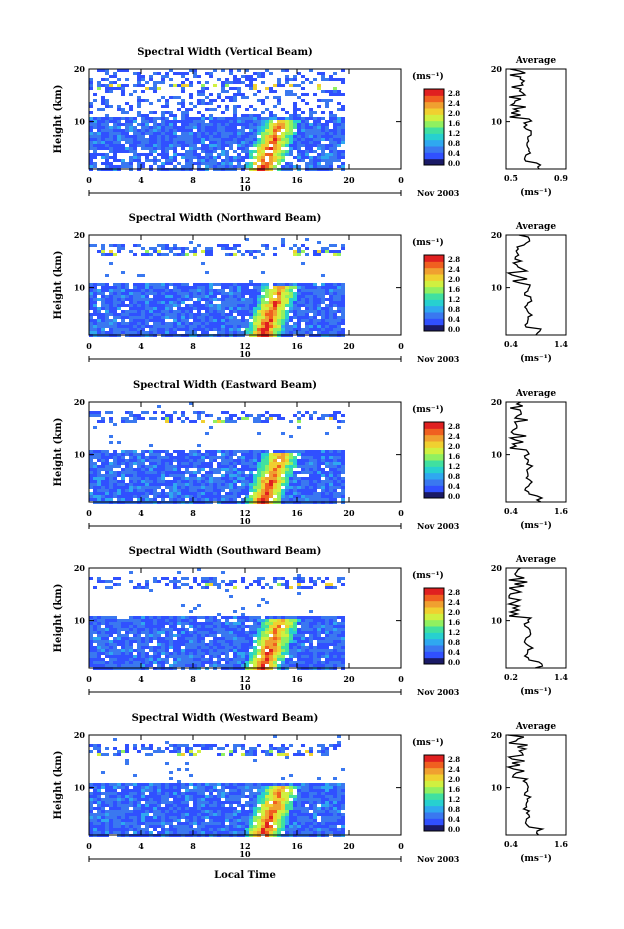  What do you see at coordinates (225, 218) in the screenshot?
I see `panel-title: Spectral Width (Northward Beam)` at bounding box center [225, 218].